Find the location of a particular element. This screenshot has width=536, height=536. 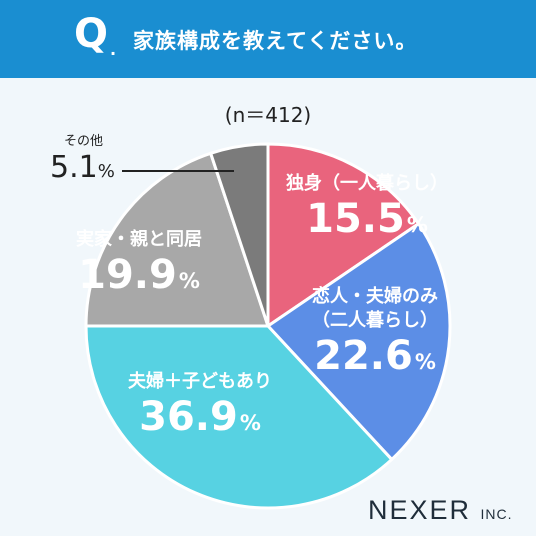

logo-suffix-text: INC. is located at coordinates (496, 514).